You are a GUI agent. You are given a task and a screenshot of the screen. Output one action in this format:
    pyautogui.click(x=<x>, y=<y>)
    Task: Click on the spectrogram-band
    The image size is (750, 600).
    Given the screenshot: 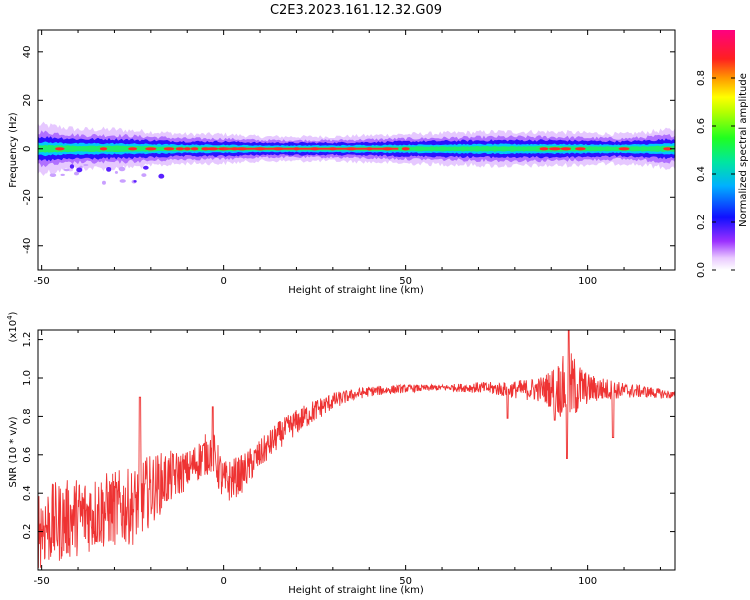 What is the action you would take?
    pyautogui.click(x=356, y=153)
    